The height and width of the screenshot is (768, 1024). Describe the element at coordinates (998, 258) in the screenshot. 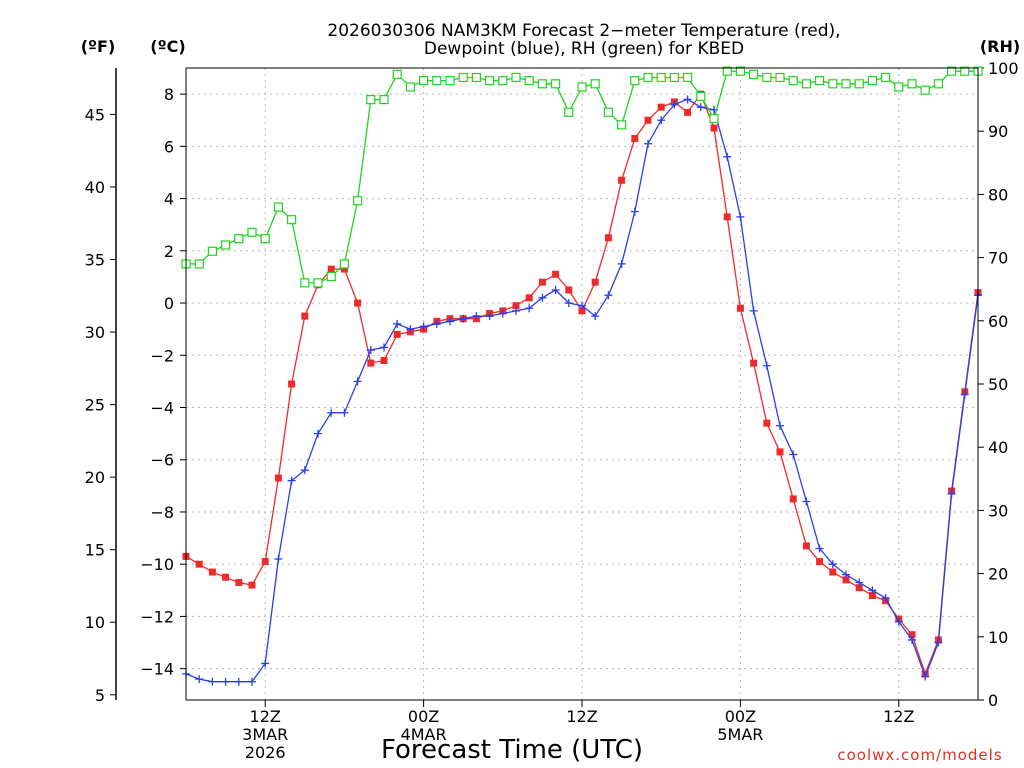

I see `rh-tick-label: 70` at that location.